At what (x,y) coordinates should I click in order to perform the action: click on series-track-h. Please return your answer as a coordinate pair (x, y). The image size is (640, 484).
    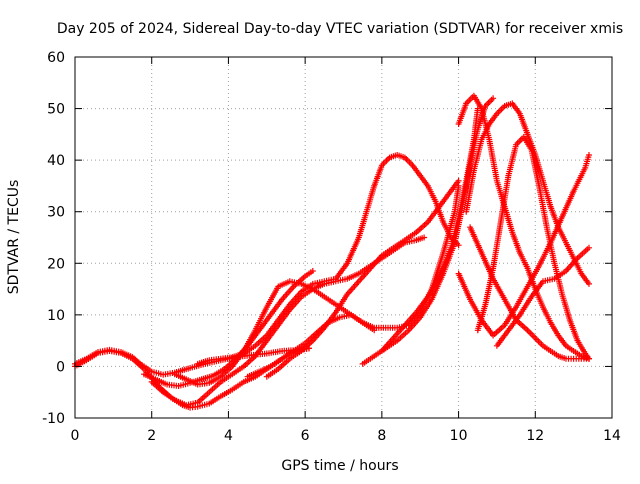
    Looking at the image, I should click on (362, 278).